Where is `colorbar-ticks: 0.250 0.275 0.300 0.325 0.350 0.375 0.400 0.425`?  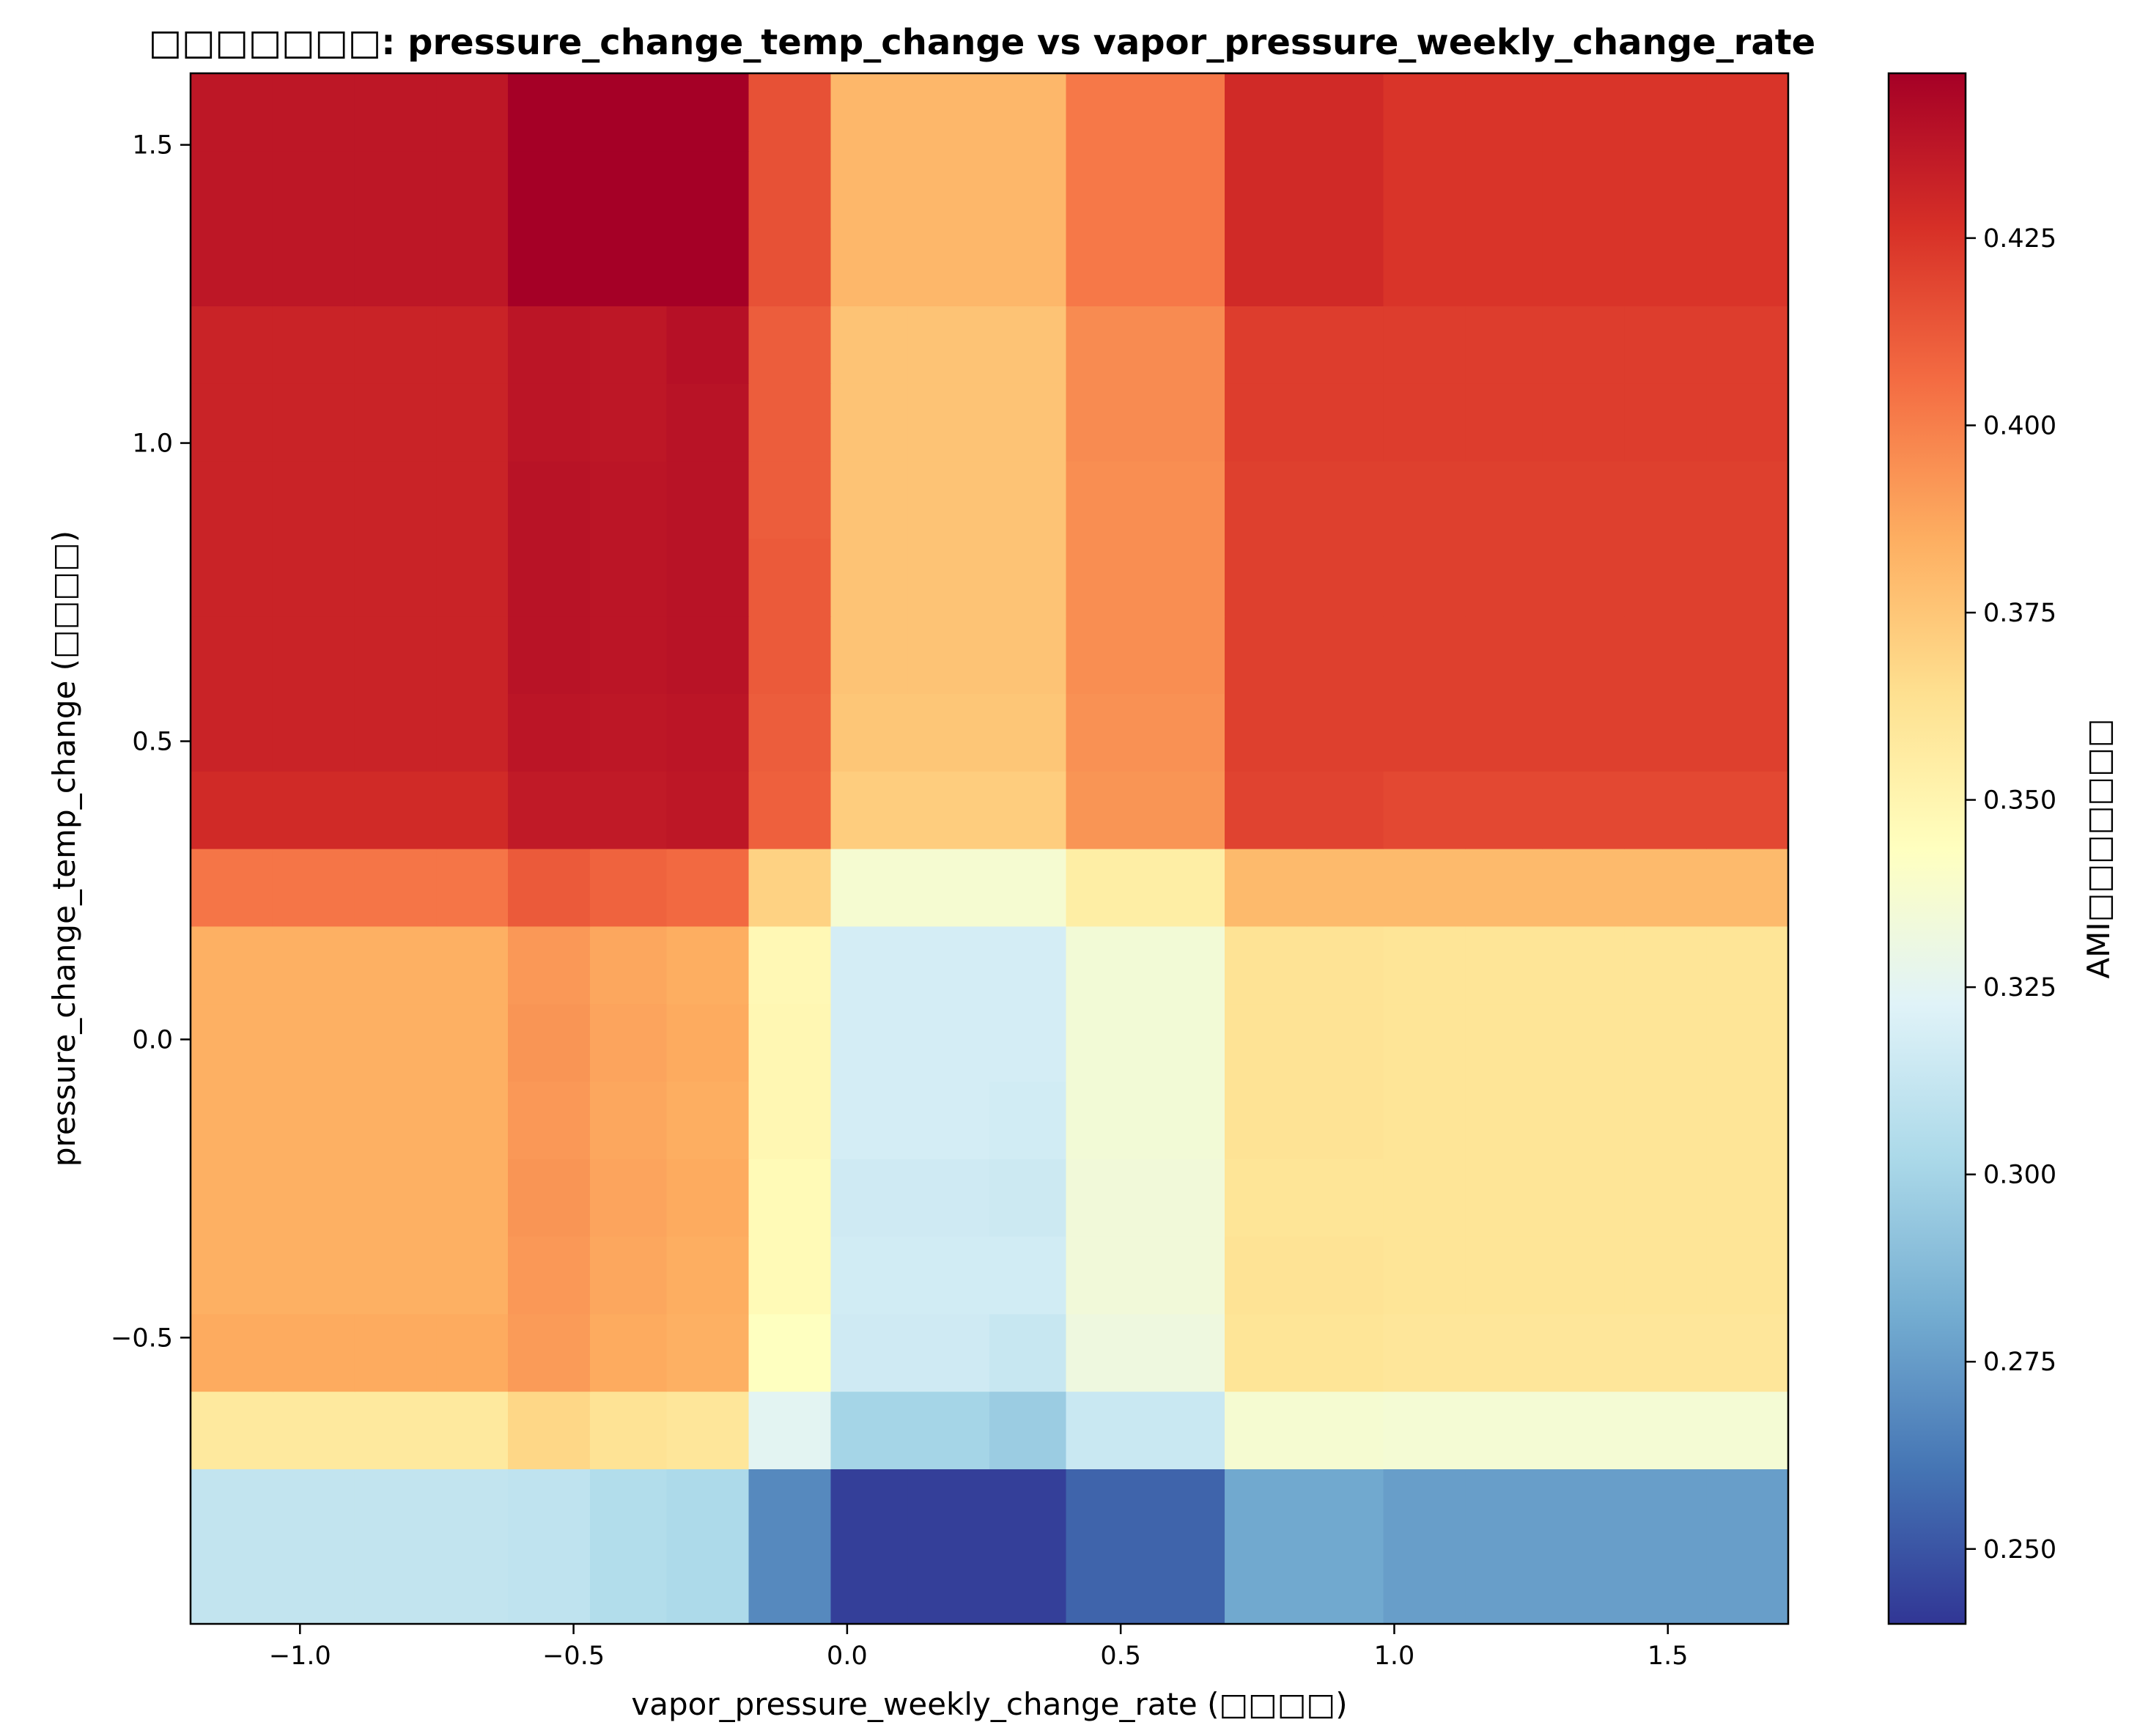
colorbar-ticks: 0.250 0.275 0.300 0.325 0.350 0.375 0.400 0.425 is located at coordinates (2011, 895).